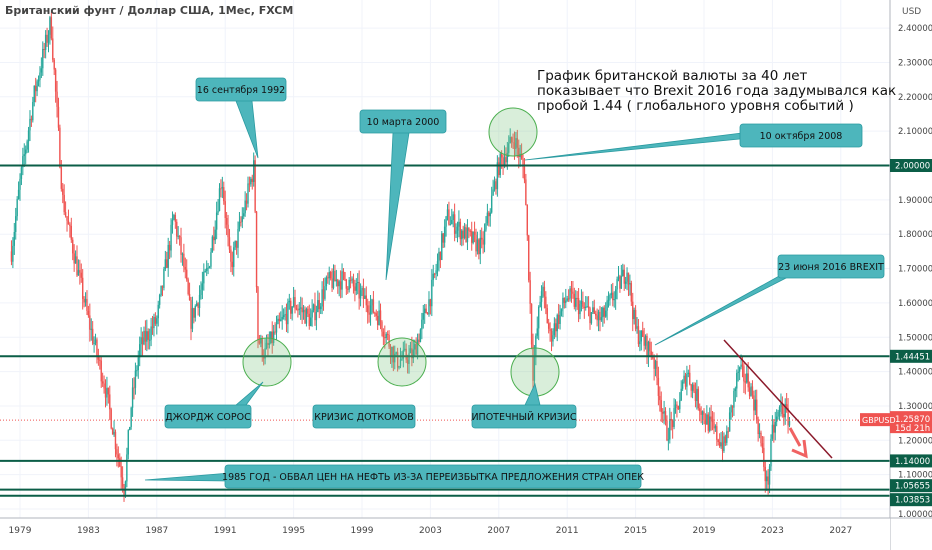  I want to click on price-tick-label: 1.00000, so click(915, 515).